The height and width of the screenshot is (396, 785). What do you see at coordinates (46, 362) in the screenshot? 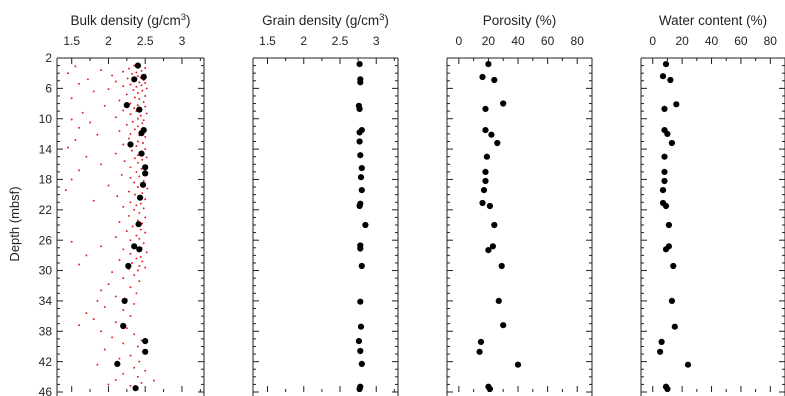
I see `y-tick-label: 42` at bounding box center [46, 362].